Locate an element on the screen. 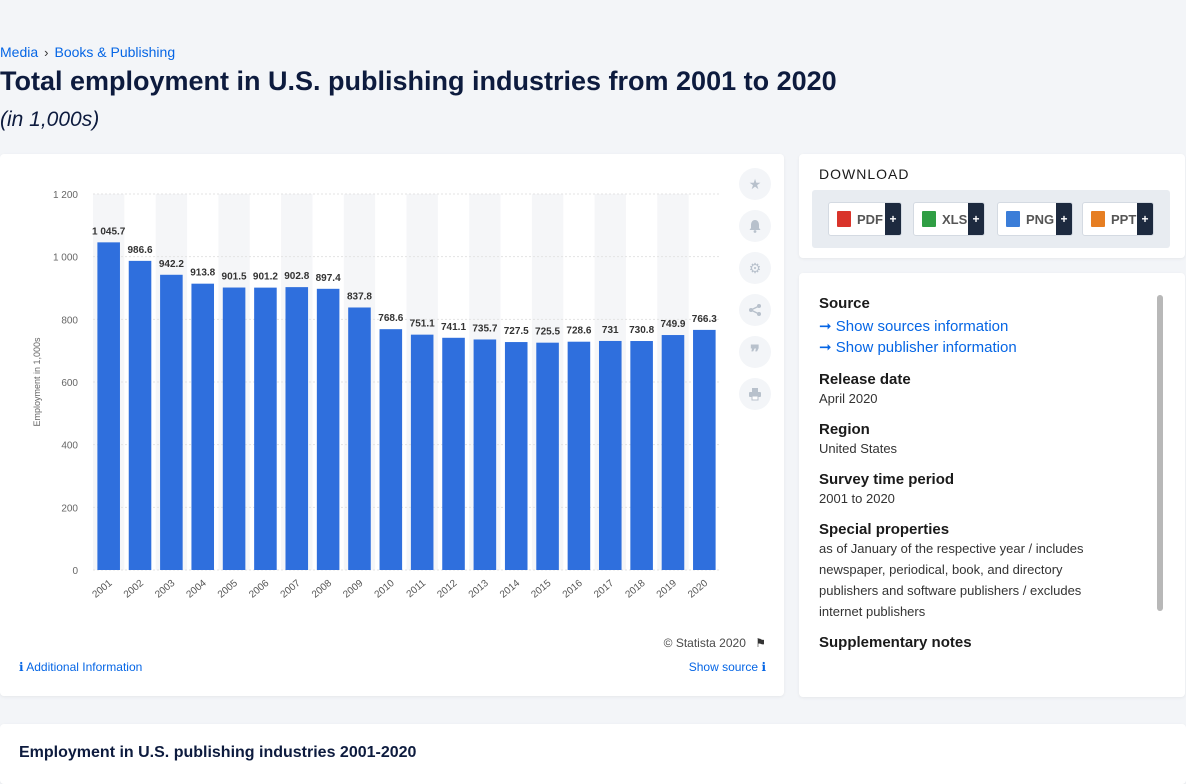  show-publisher-link: ➞ Show publisher information is located at coordinates (979, 347).